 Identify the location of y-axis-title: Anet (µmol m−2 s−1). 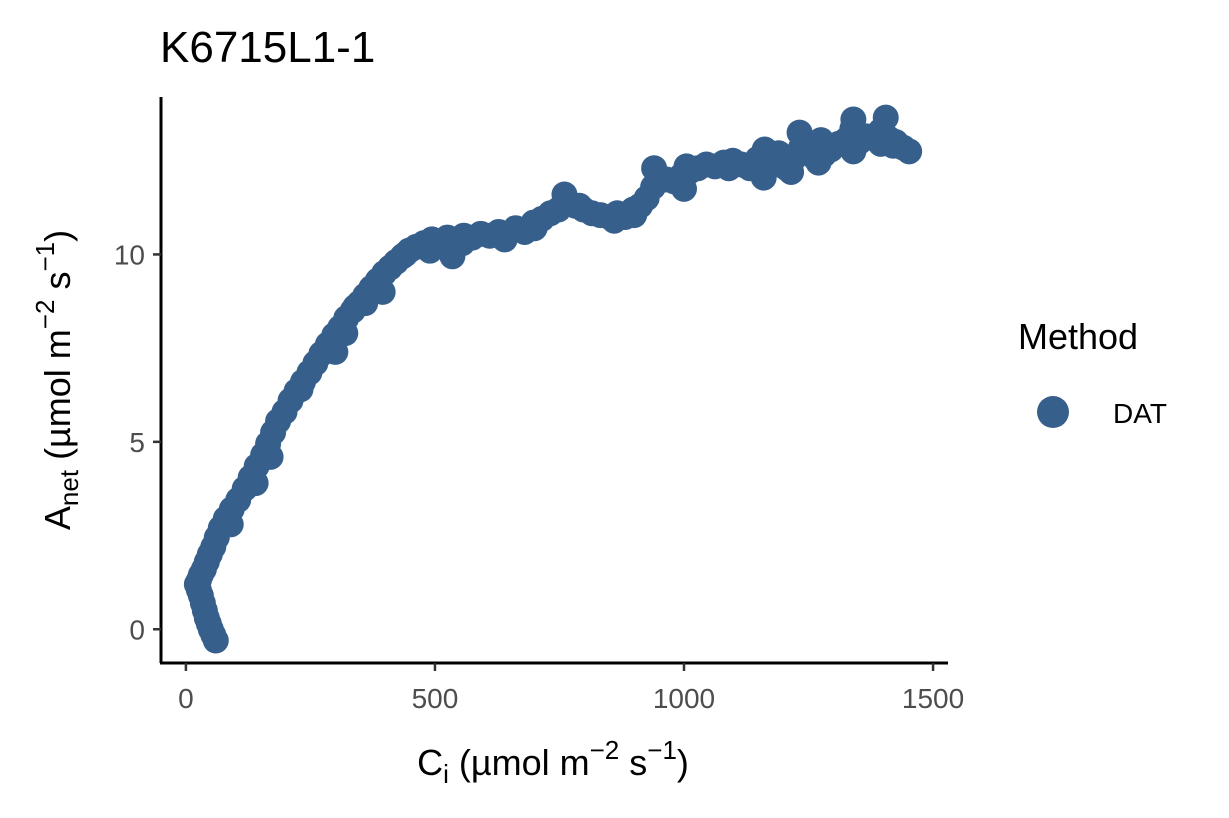
(57, 380).